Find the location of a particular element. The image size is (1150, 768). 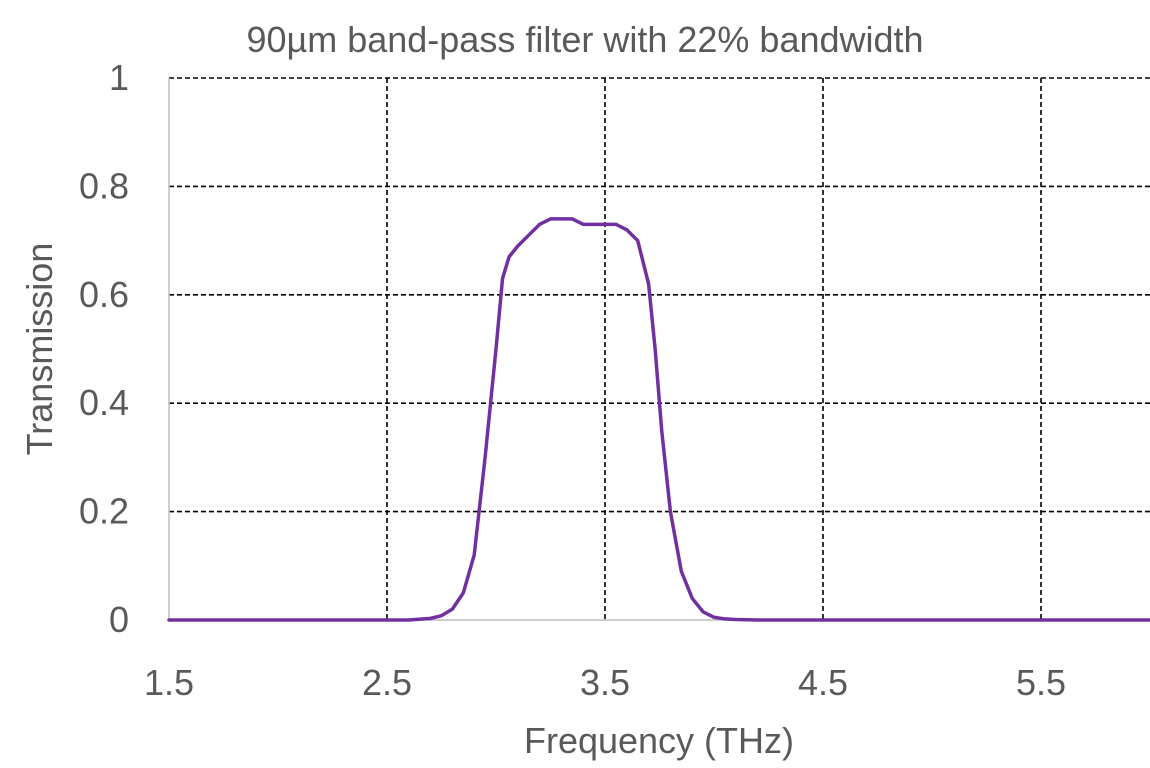

y-tick-label: 1 is located at coordinates (119, 77).